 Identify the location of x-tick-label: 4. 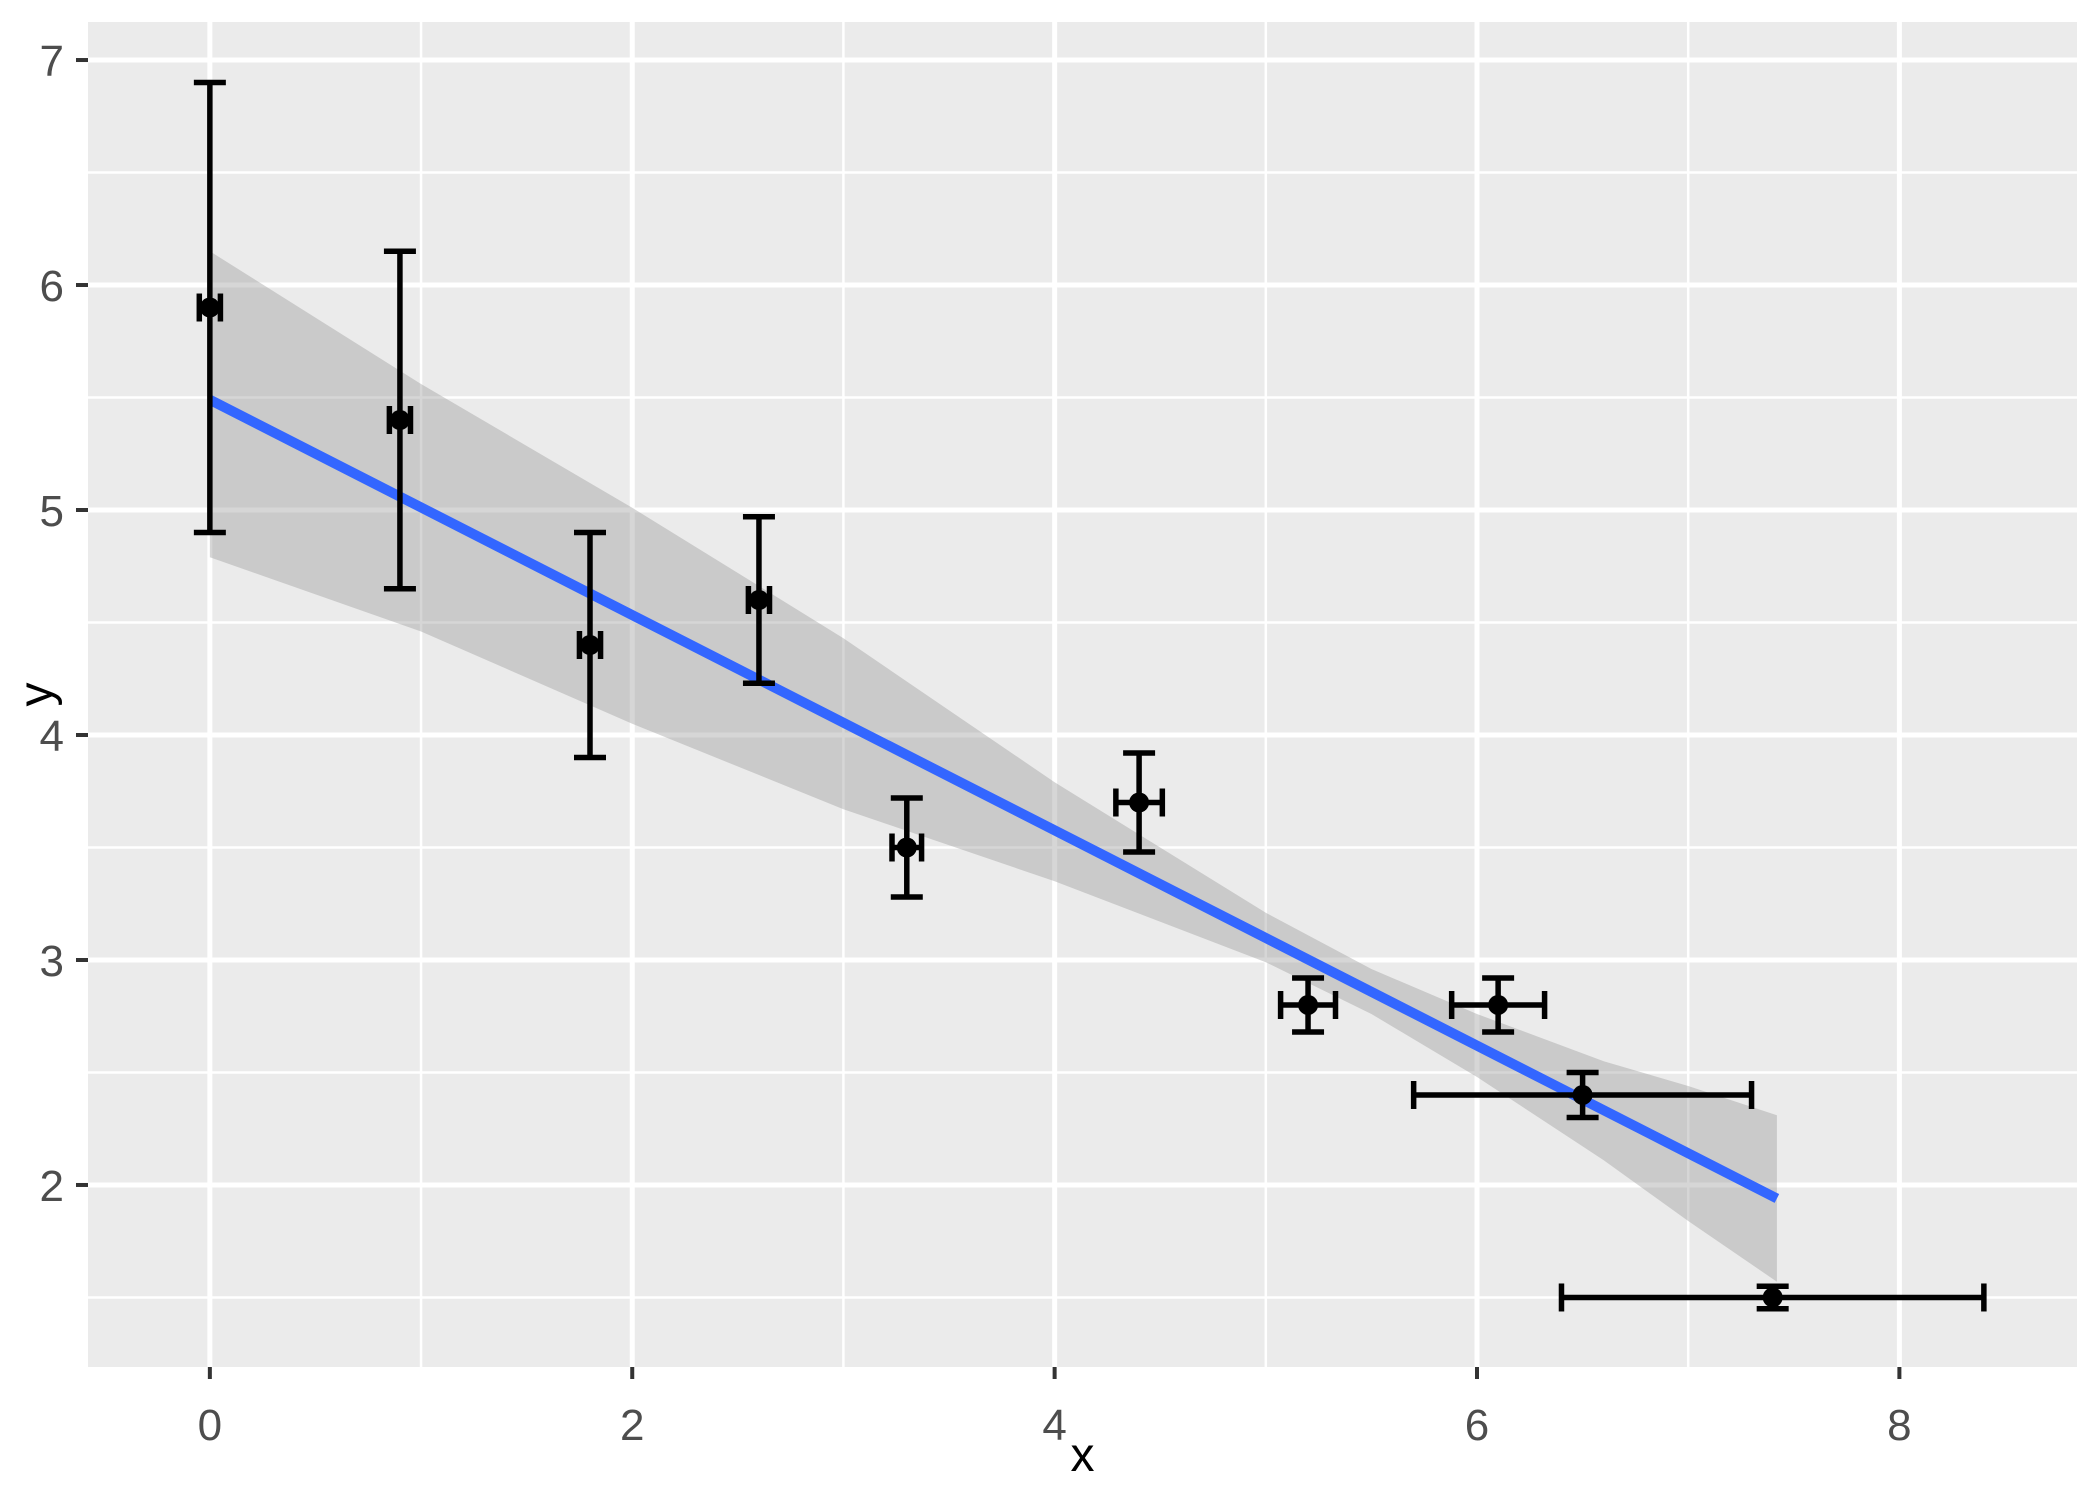
(1054, 1425).